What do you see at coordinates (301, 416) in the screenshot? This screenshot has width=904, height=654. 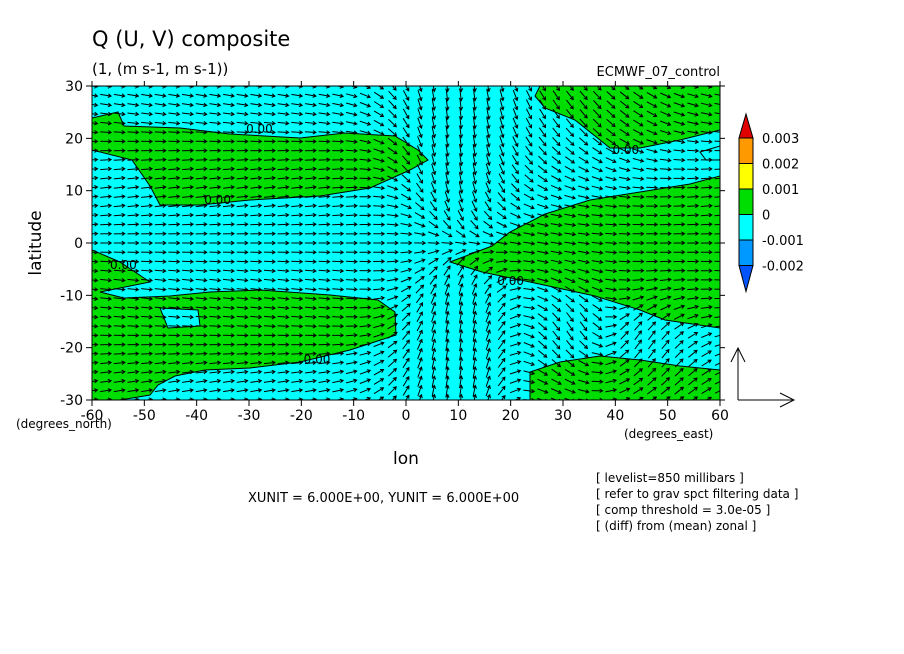 I see `x-tick-label: -20` at bounding box center [301, 416].